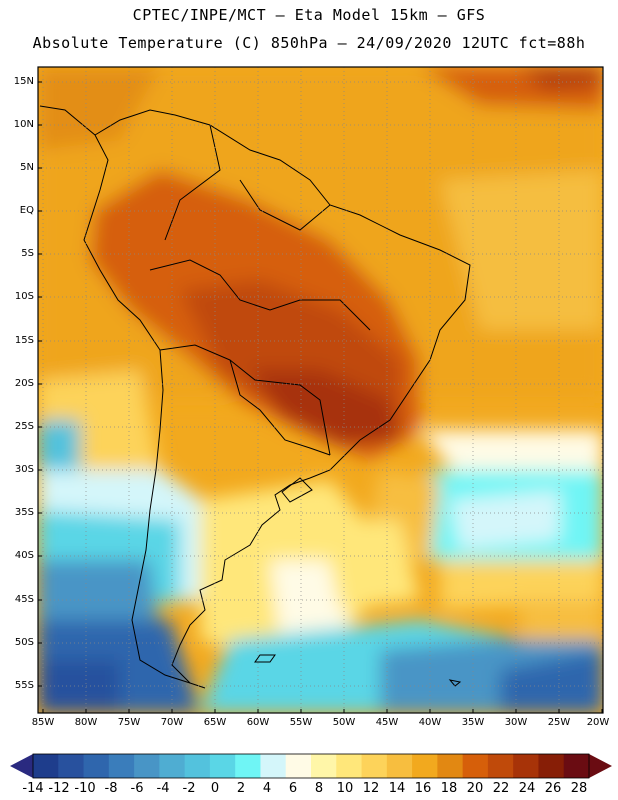 The width and height of the screenshot is (618, 800). I want to click on colorbar-label: -6, so click(137, 788).